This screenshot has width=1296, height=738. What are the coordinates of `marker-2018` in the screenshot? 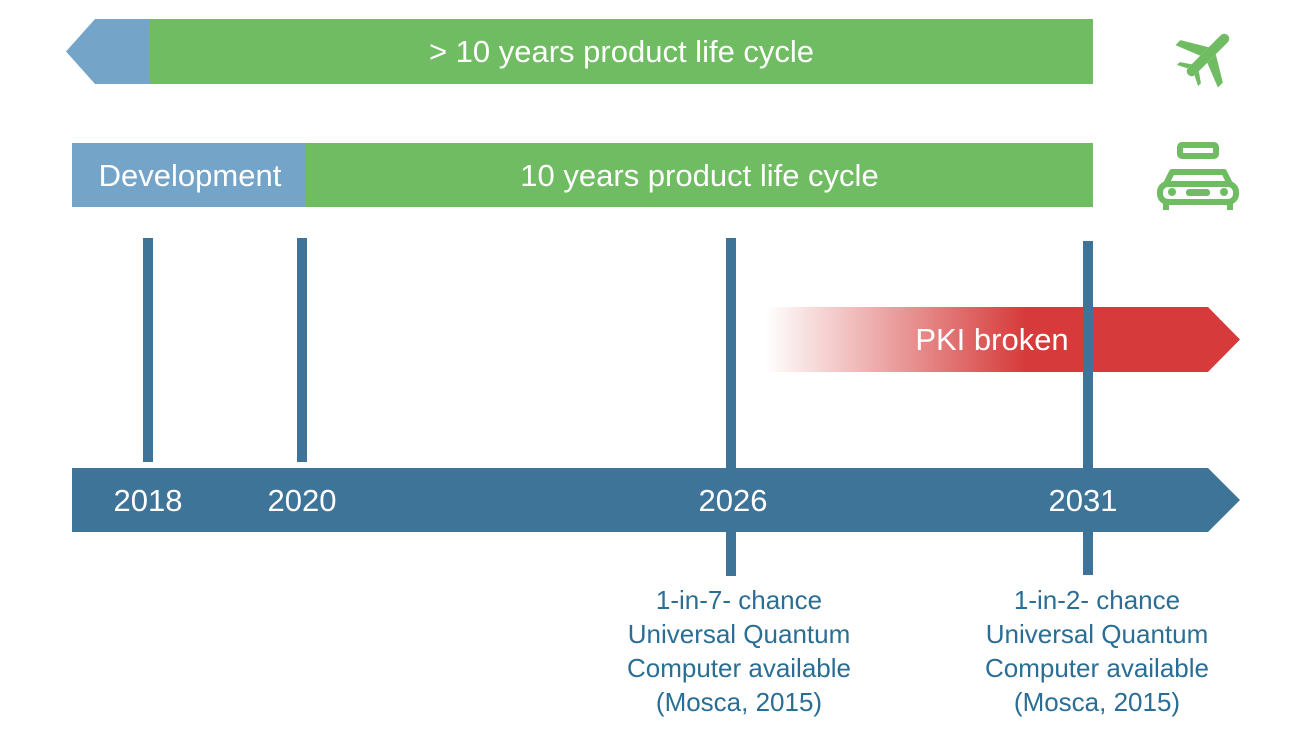 It's located at (148, 350).